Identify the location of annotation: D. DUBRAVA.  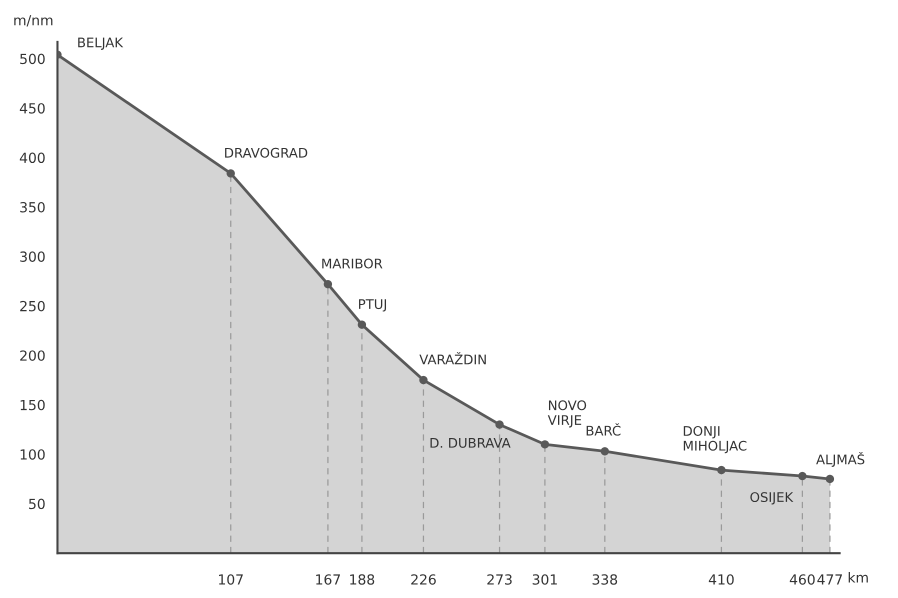
(470, 443).